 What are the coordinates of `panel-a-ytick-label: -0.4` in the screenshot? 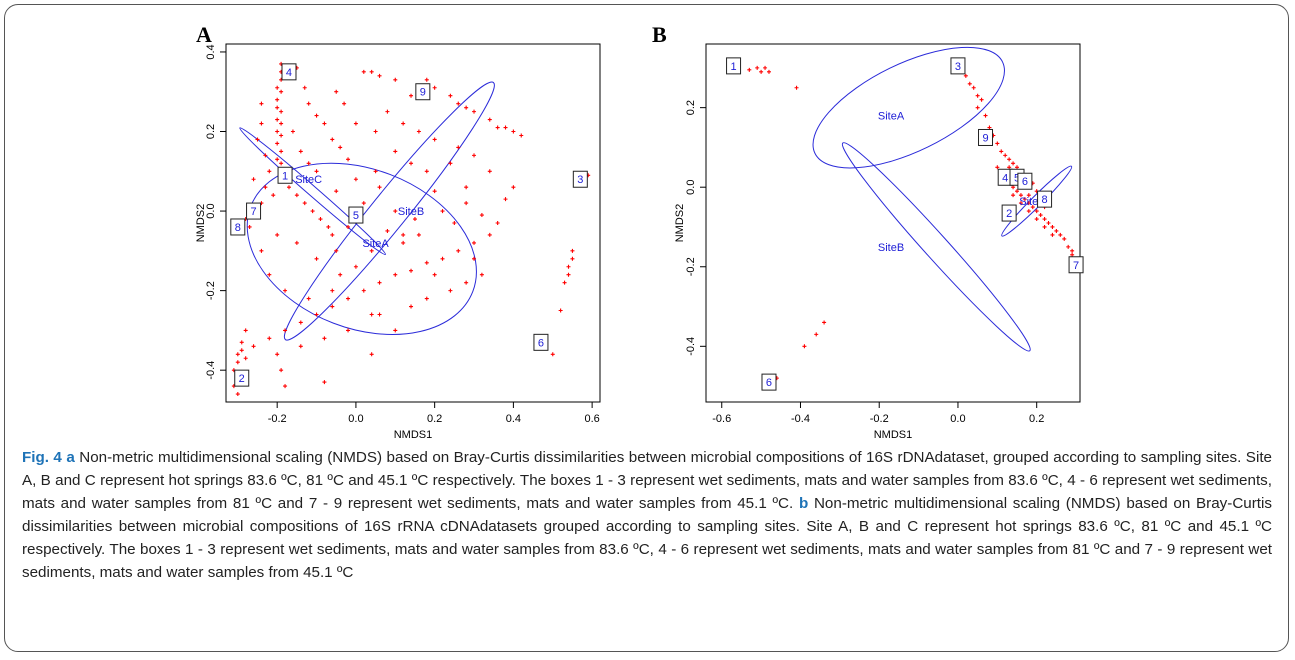 It's located at (211, 370).